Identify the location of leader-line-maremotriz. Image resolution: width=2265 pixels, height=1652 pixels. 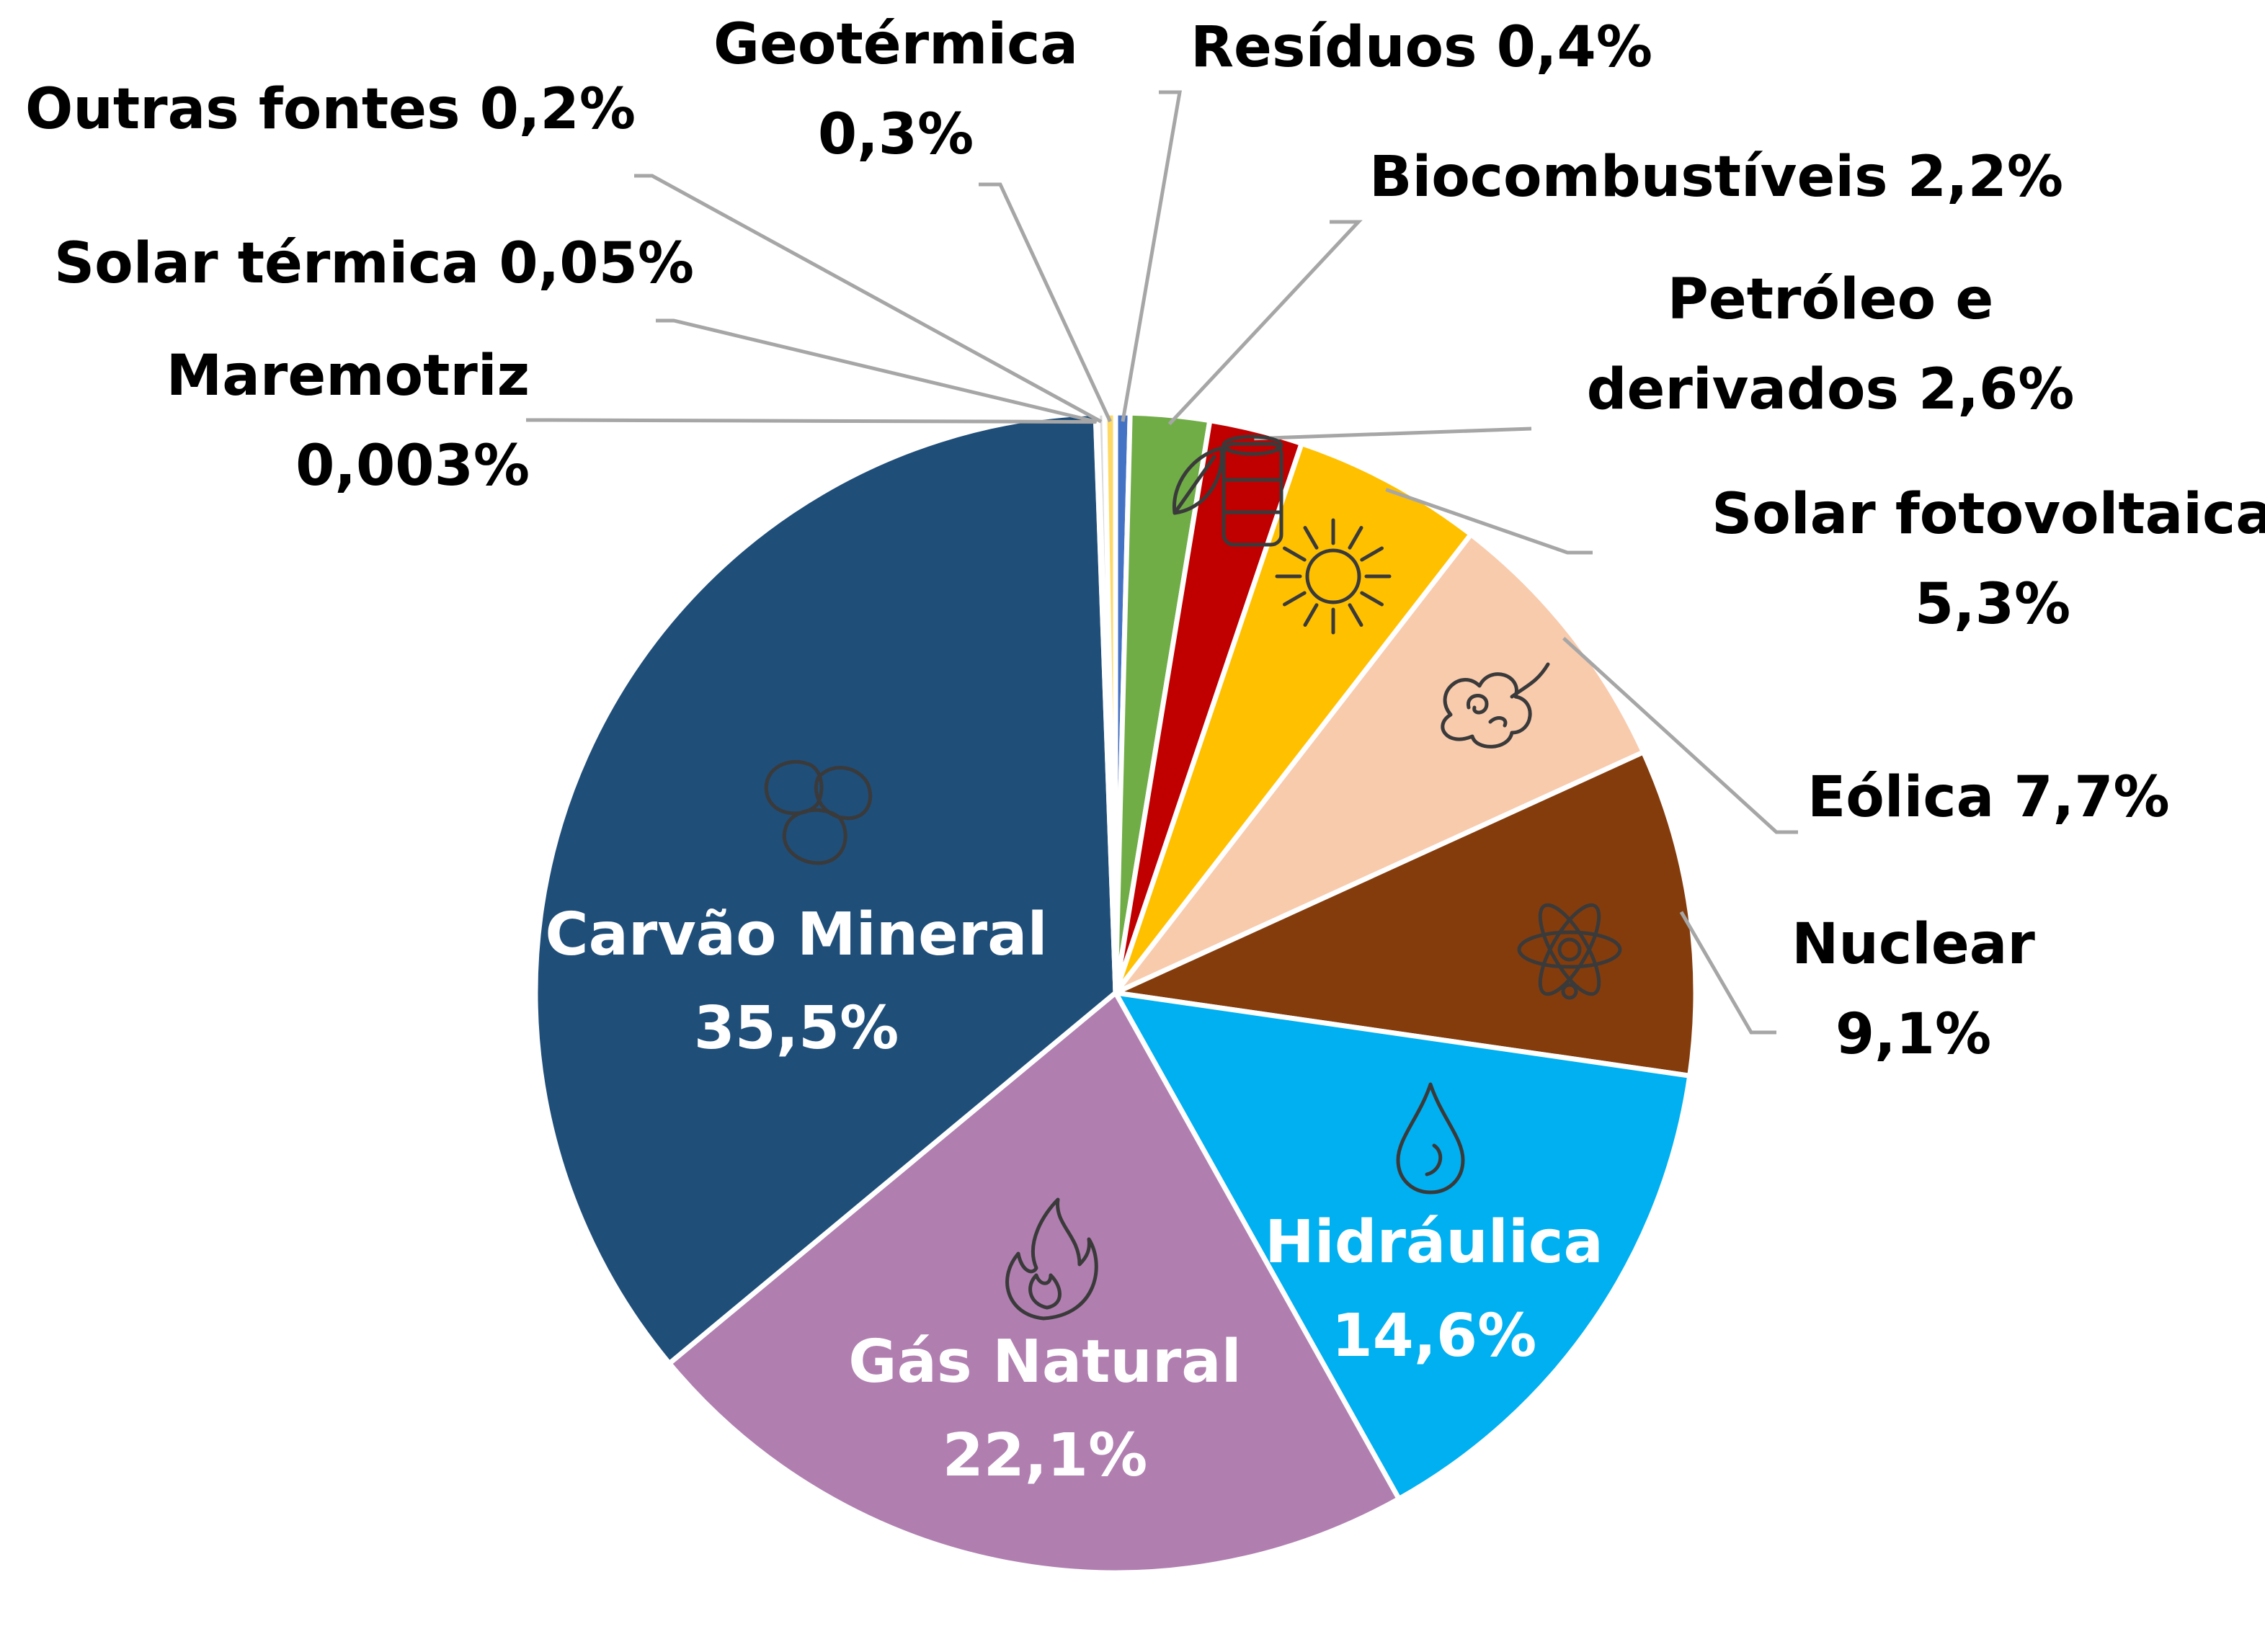
(811, 421).